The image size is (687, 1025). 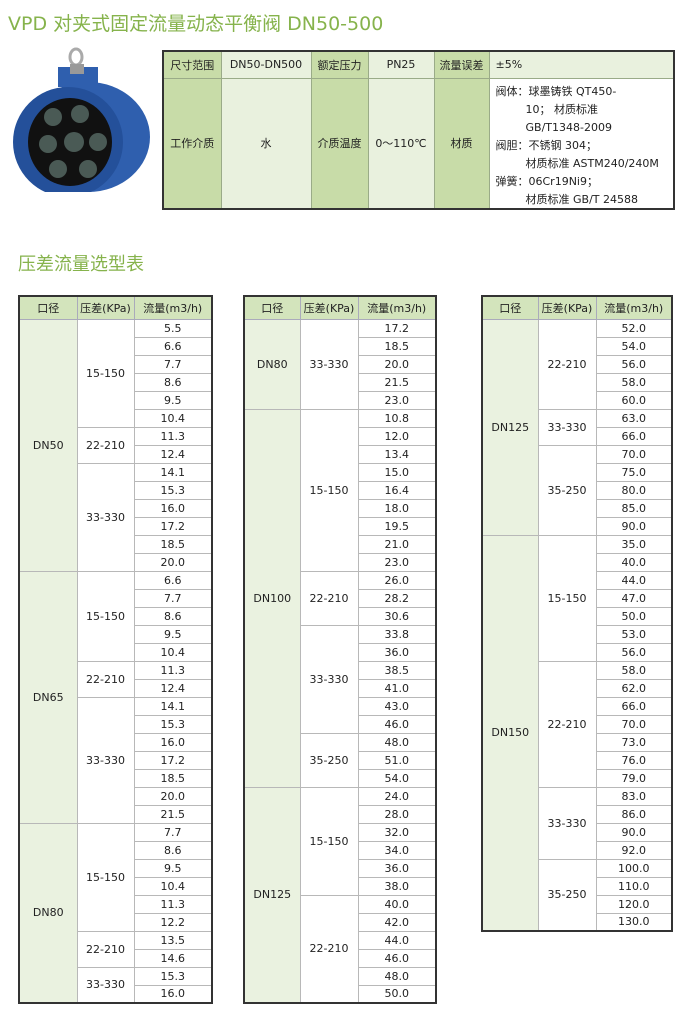 What do you see at coordinates (340, 886) in the screenshot?
I see `table-row: 38.0` at bounding box center [340, 886].